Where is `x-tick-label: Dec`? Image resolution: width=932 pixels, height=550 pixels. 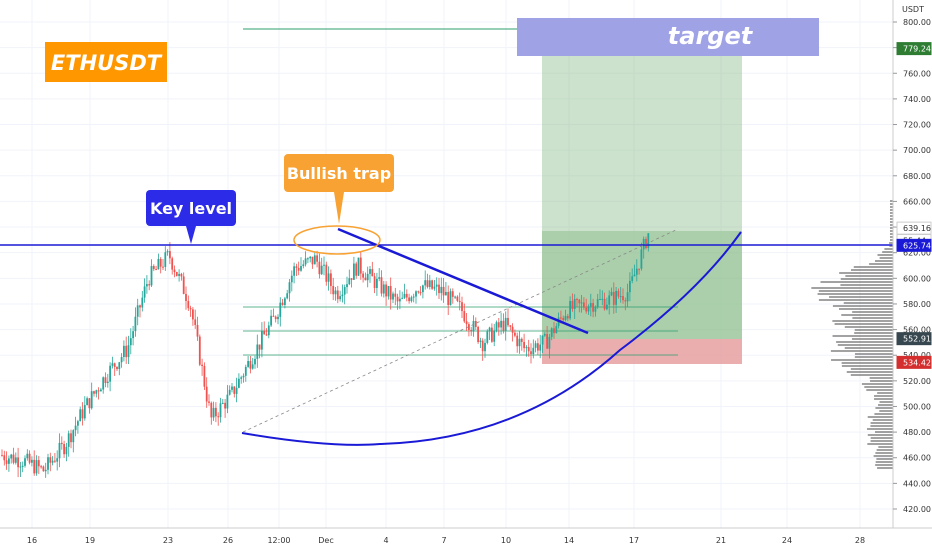 x-tick-label: Dec is located at coordinates (325, 540).